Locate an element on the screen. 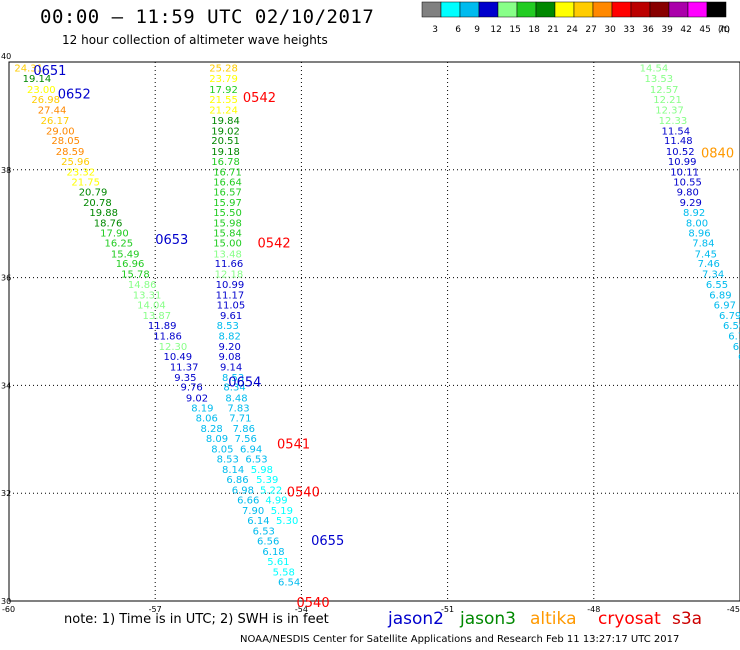  pass-time-label: 0541 is located at coordinates (293, 445).